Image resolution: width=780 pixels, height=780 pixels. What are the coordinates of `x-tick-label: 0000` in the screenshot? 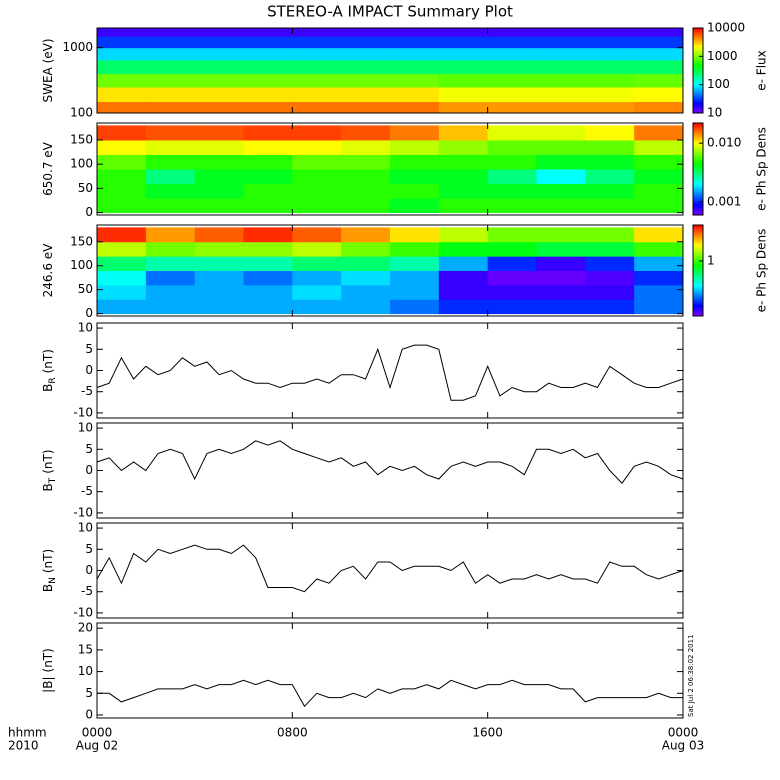 It's located at (683, 733).